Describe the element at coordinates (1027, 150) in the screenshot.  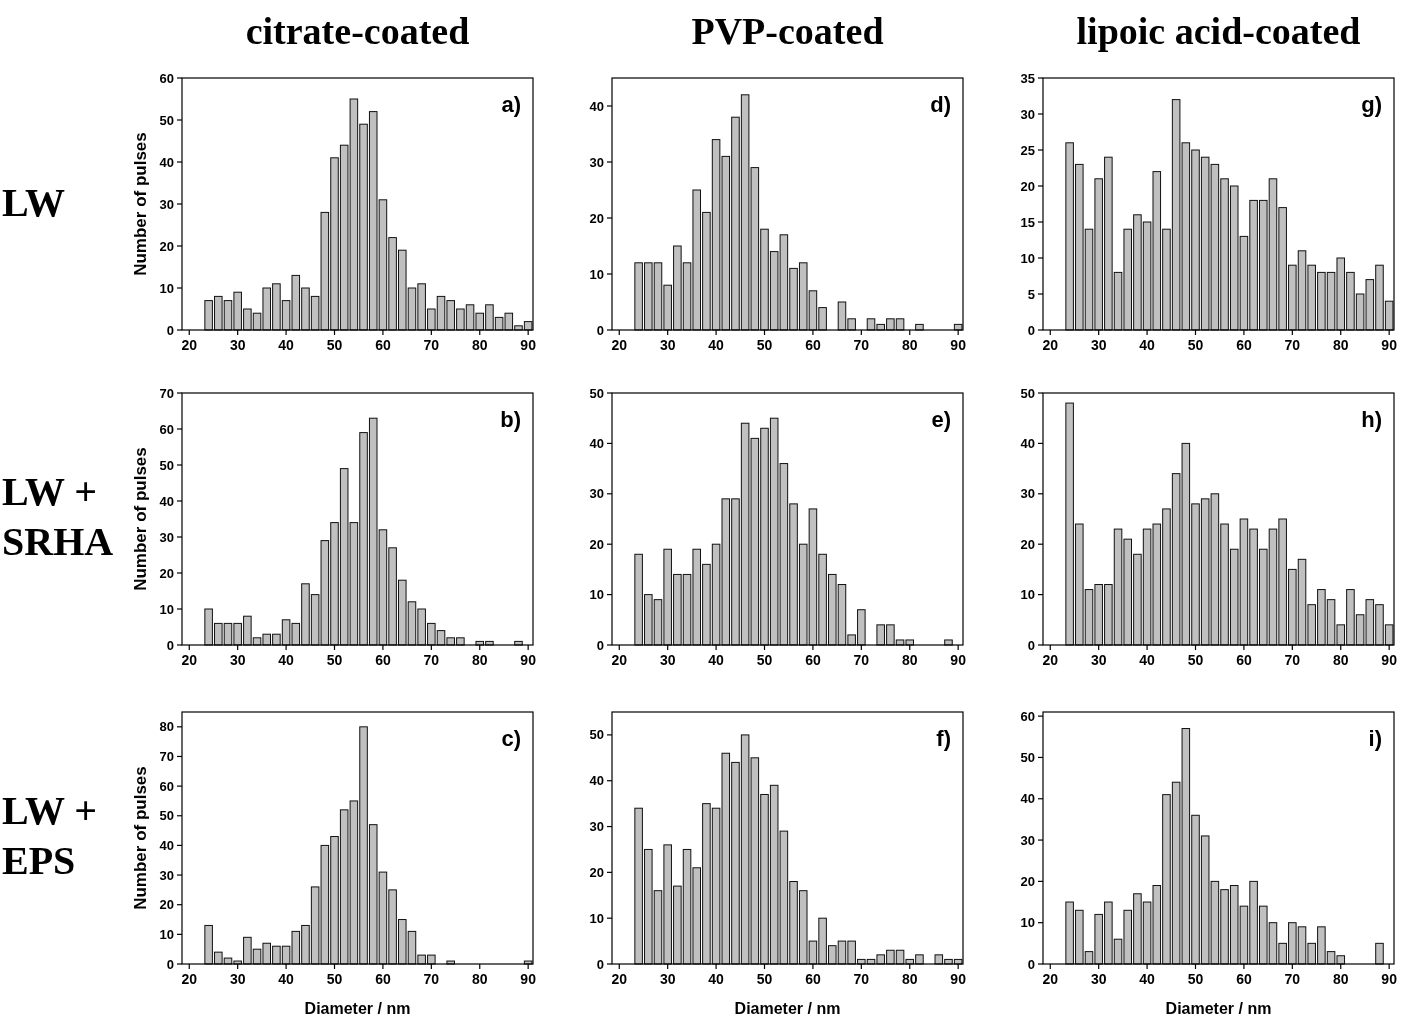
I see `y-tick-label: 25` at that location.